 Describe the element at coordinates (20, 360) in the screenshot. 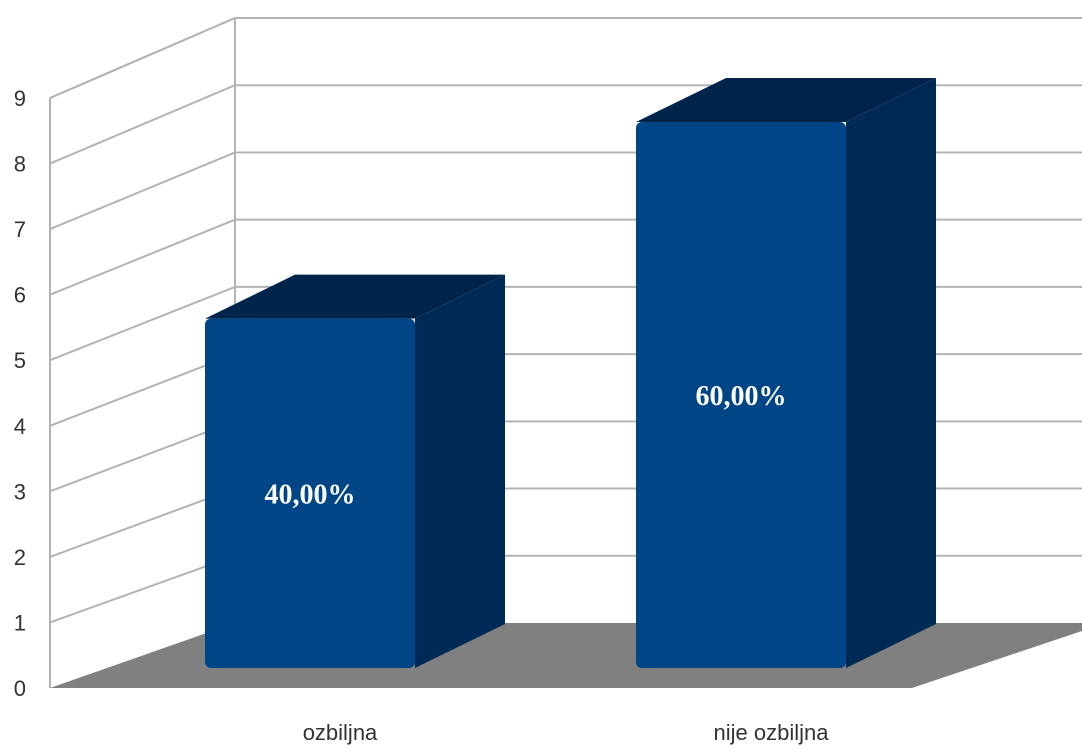

I see `y-tick-label: 5` at that location.